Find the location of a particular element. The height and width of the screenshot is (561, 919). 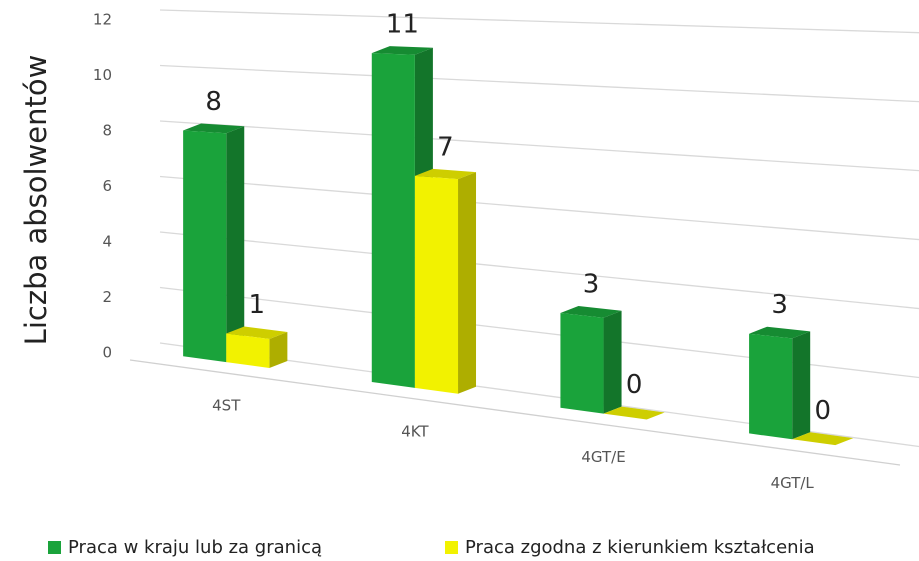

data-label: 1 is located at coordinates (257, 305).